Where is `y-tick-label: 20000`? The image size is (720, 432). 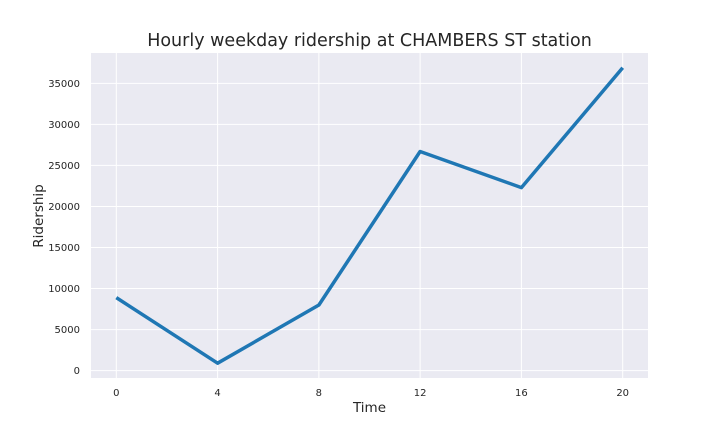
y-tick-label: 20000 is located at coordinates (64, 207).